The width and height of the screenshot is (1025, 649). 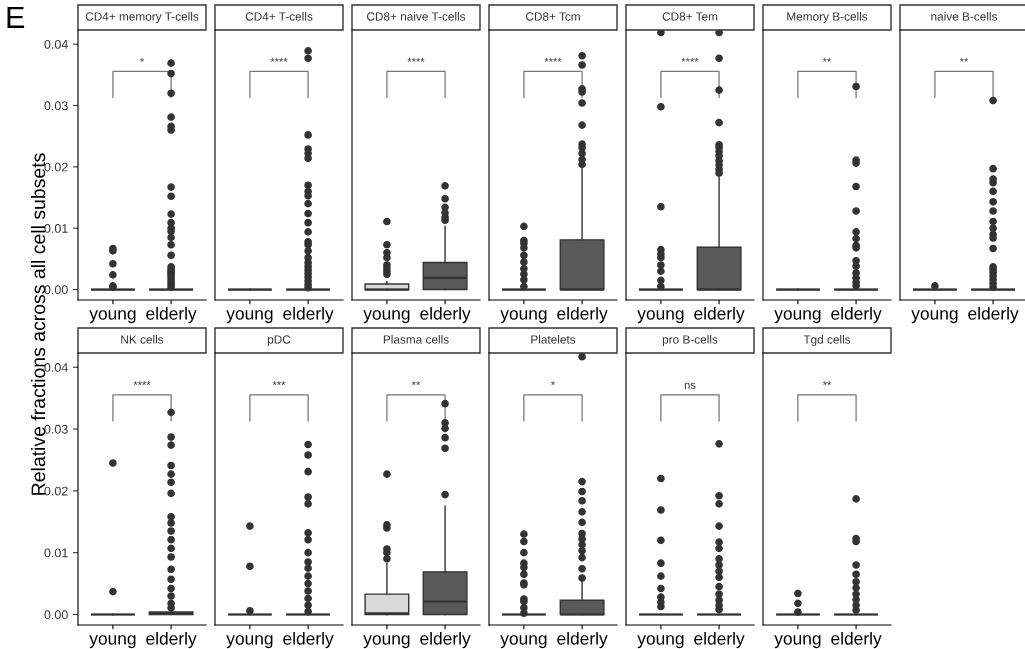 What do you see at coordinates (416, 339) in the screenshot?
I see `chart-title: Plasma cells` at bounding box center [416, 339].